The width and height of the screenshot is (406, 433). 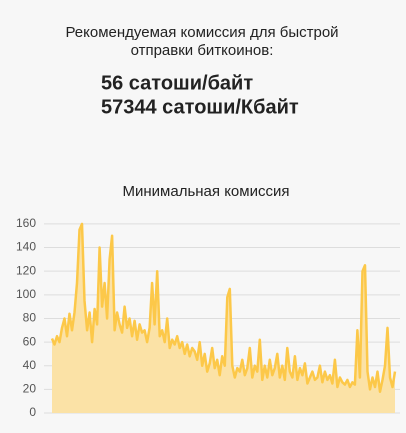 I want to click on y-tick-label: 20, so click(x=30, y=389).